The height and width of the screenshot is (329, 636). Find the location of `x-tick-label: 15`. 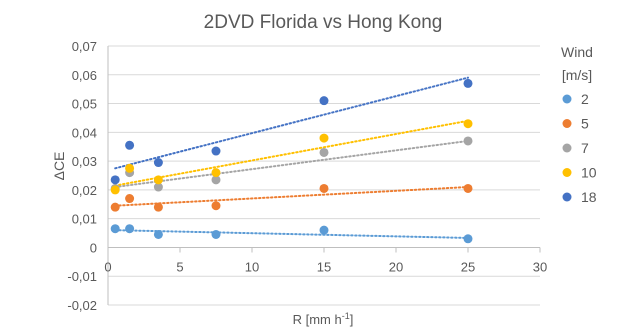

x-tick-label: 15 is located at coordinates (324, 266).